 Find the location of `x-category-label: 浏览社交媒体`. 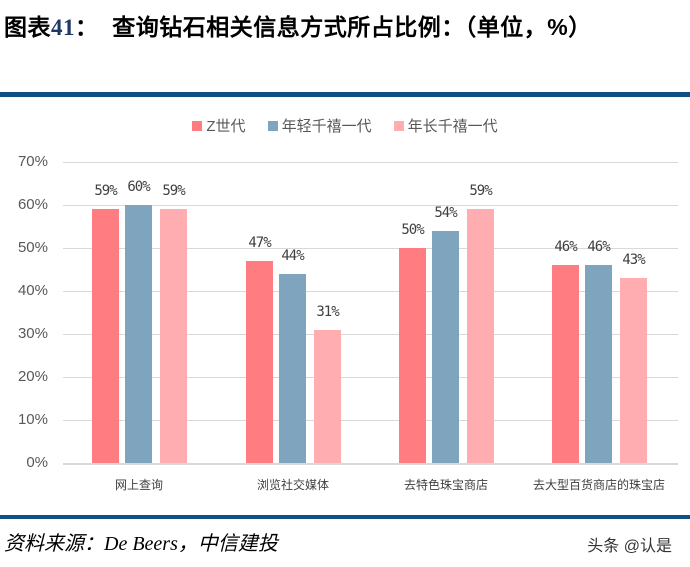

x-category-label: 浏览社交媒体 is located at coordinates (292, 485).